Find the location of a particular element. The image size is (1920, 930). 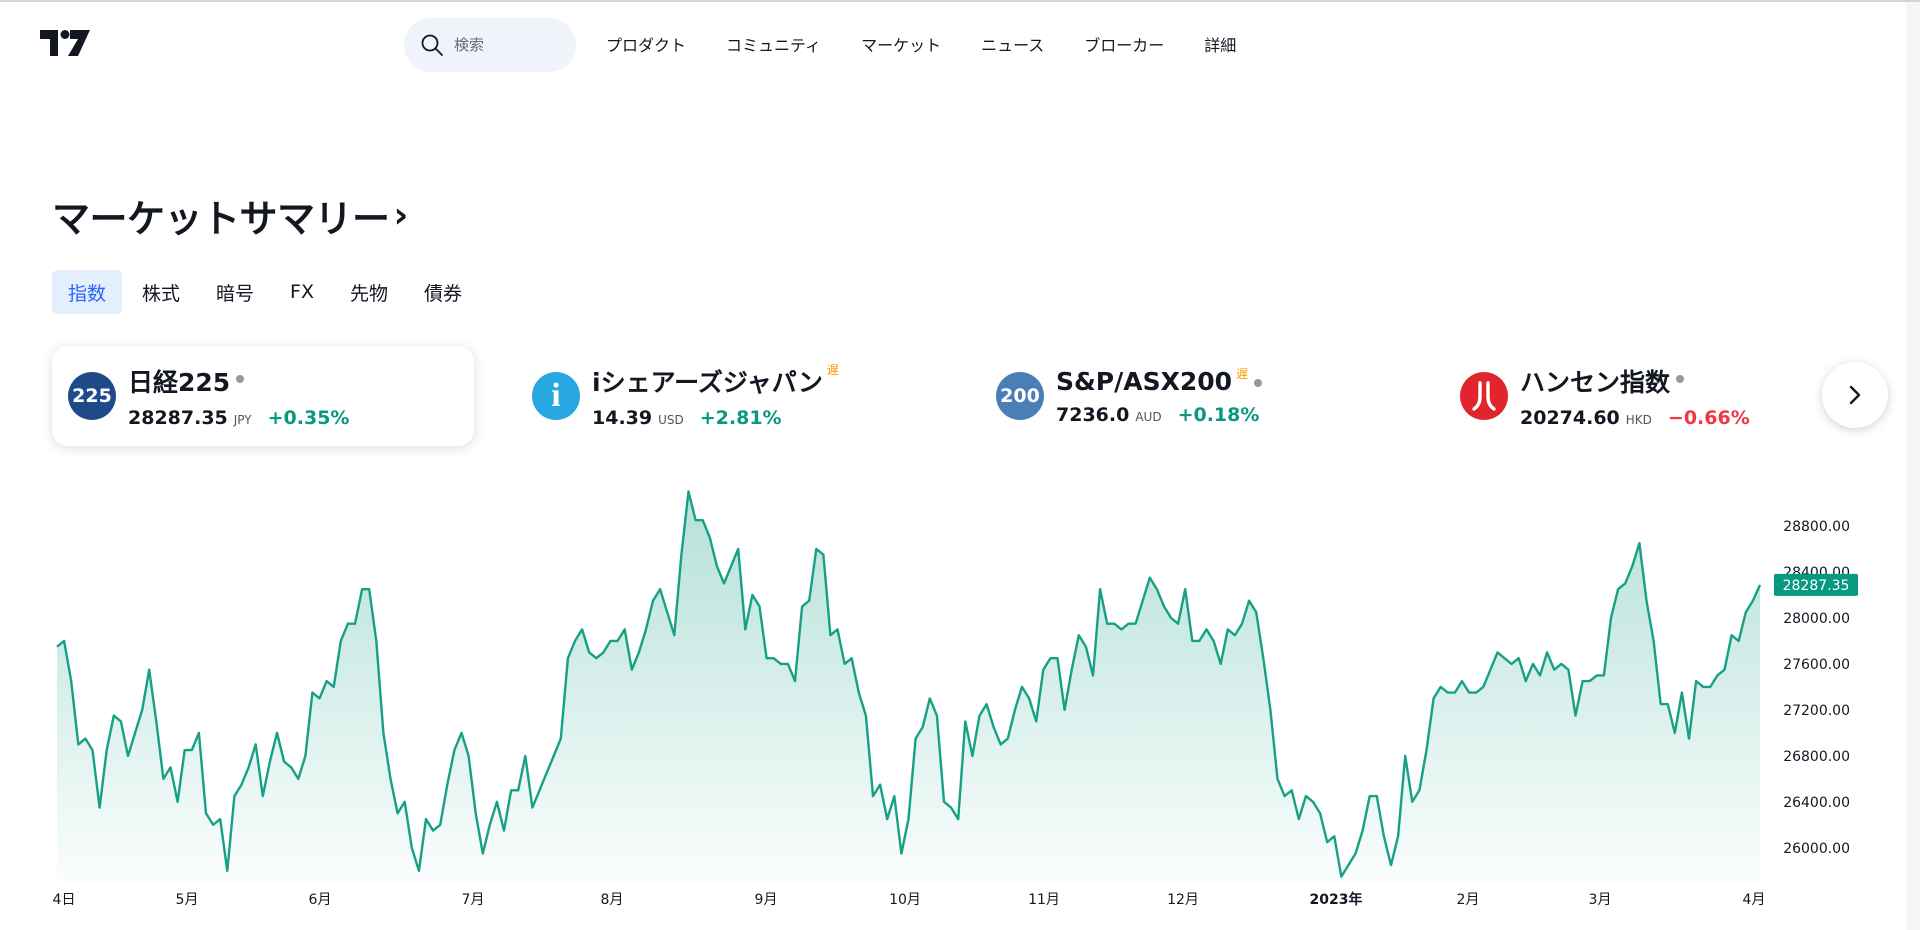

ticker-change: +2.81% is located at coordinates (740, 418).